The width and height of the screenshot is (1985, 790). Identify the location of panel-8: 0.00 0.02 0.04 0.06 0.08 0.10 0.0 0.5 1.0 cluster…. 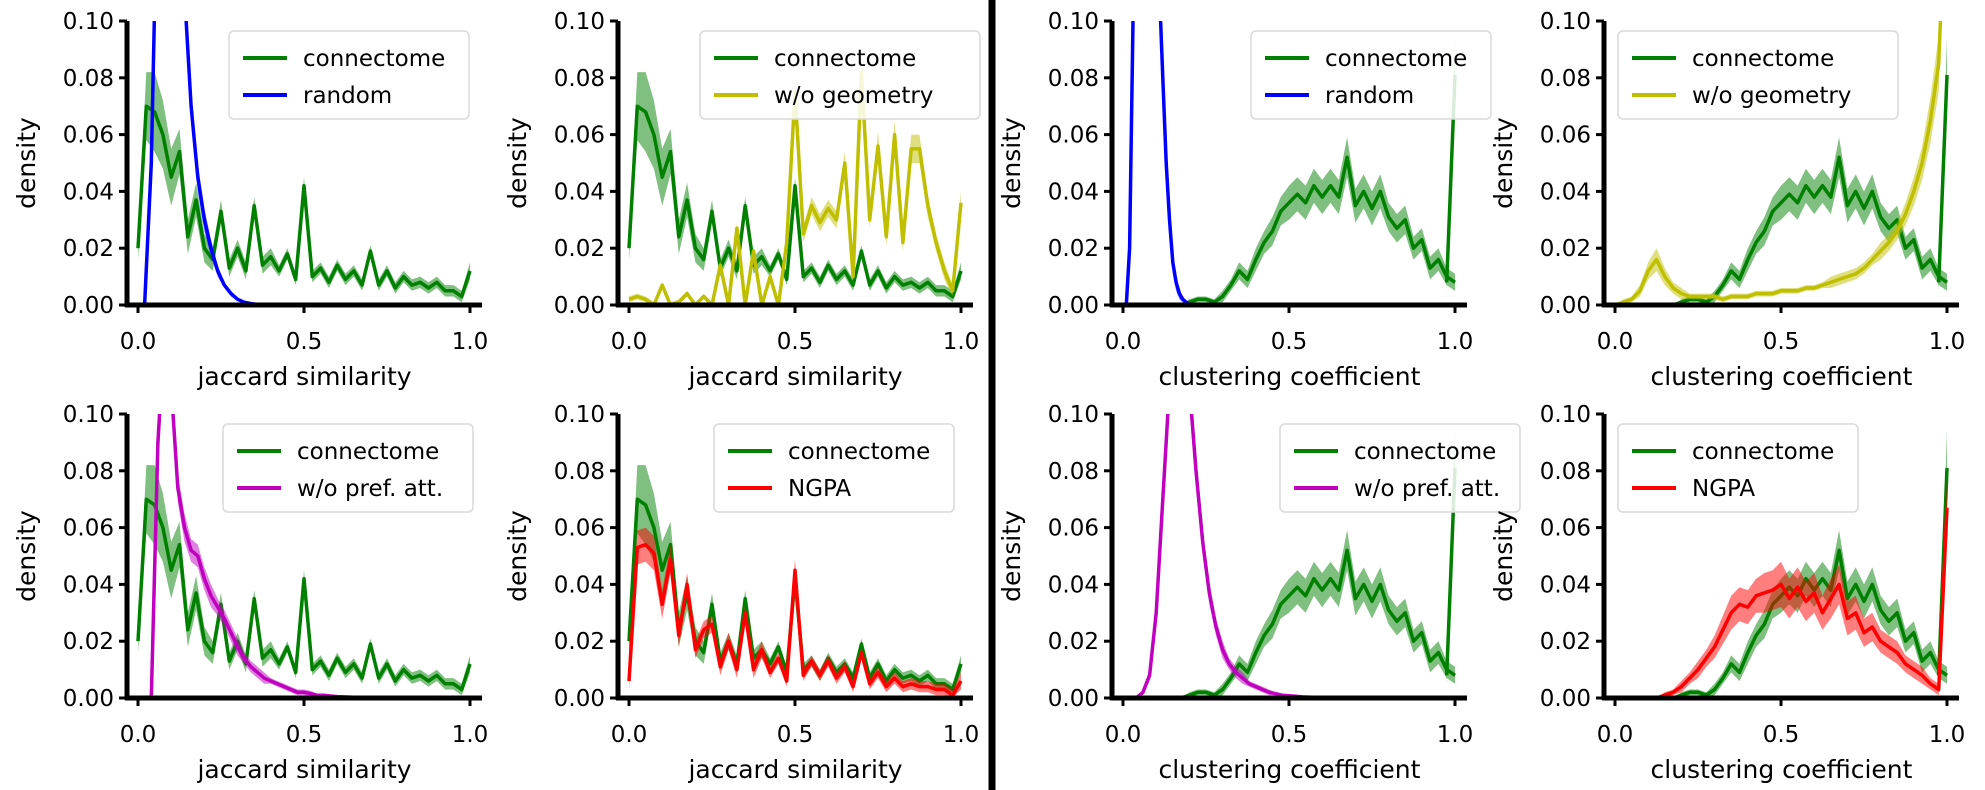
(1727, 593).